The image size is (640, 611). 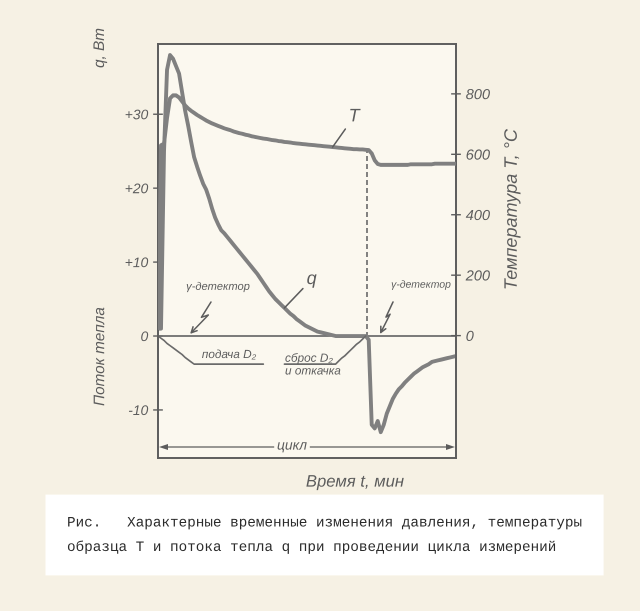 I want to click on y-axis-title: Поток тепла, so click(x=99, y=357).